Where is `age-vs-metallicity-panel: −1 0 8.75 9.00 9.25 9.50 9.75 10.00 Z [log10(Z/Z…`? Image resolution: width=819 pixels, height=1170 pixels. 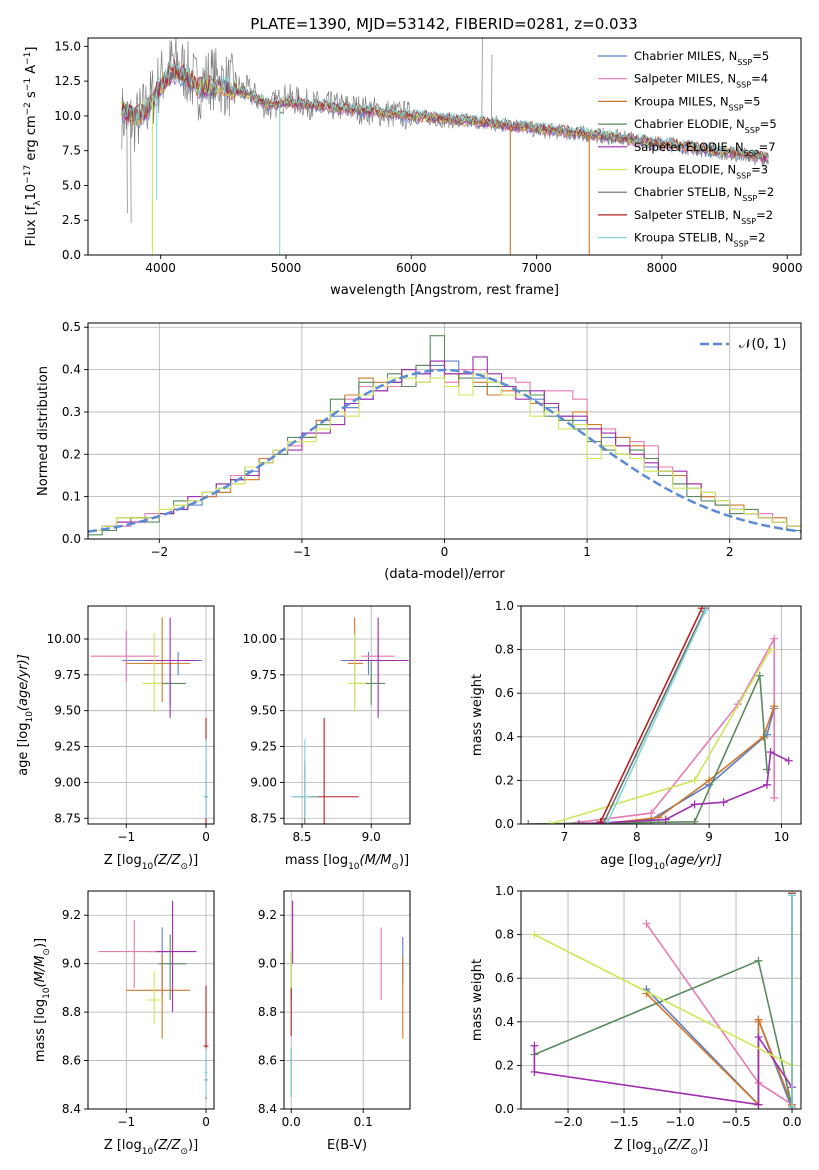 age-vs-metallicity-panel: −1 0 8.75 9.00 9.25 9.50 9.75 10.00 Z [log10(Z/Z… is located at coordinates (115, 738).